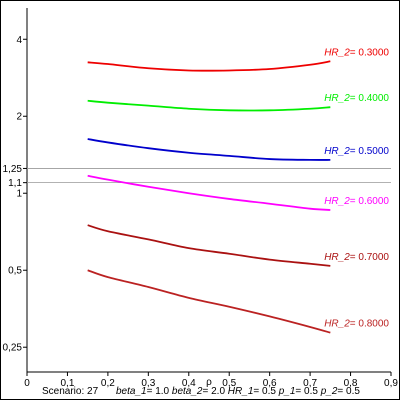  I want to click on param-name: p_1, so click(285, 391).